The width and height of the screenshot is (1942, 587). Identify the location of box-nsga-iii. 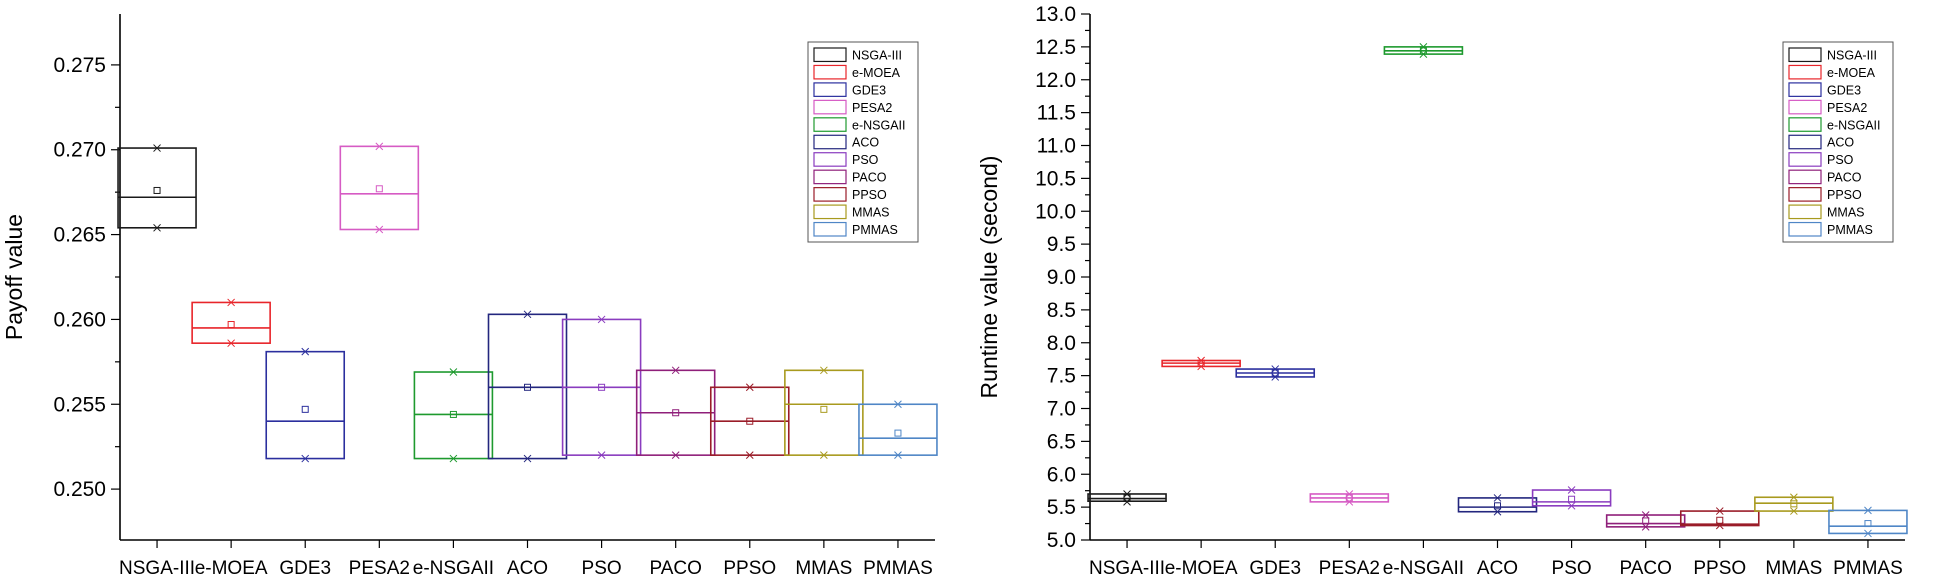
(157, 188).